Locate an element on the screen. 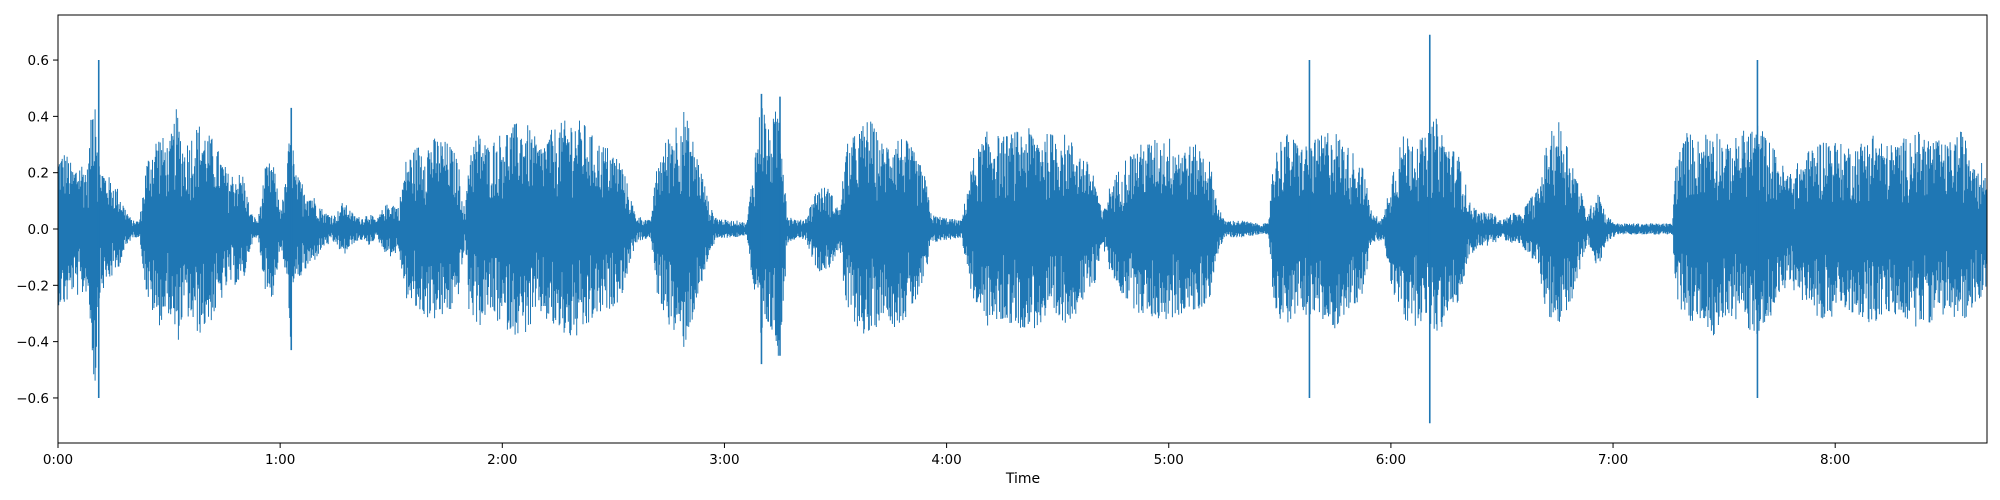 The image size is (2000, 500). x-axis: 0:00 1:00 2:00 3:00 4:00 5:00 6:00 7:00 8:00 is located at coordinates (946, 455).